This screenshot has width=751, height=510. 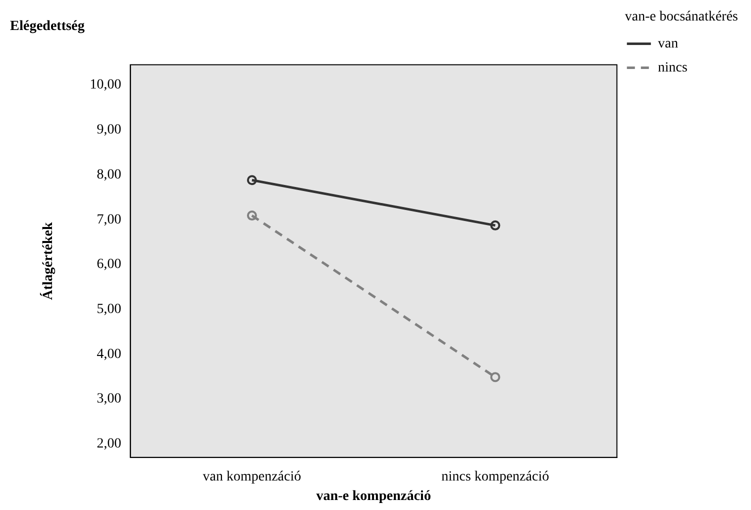 What do you see at coordinates (681, 17) in the screenshot?
I see `legend-title: van-e bocsánatkérés` at bounding box center [681, 17].